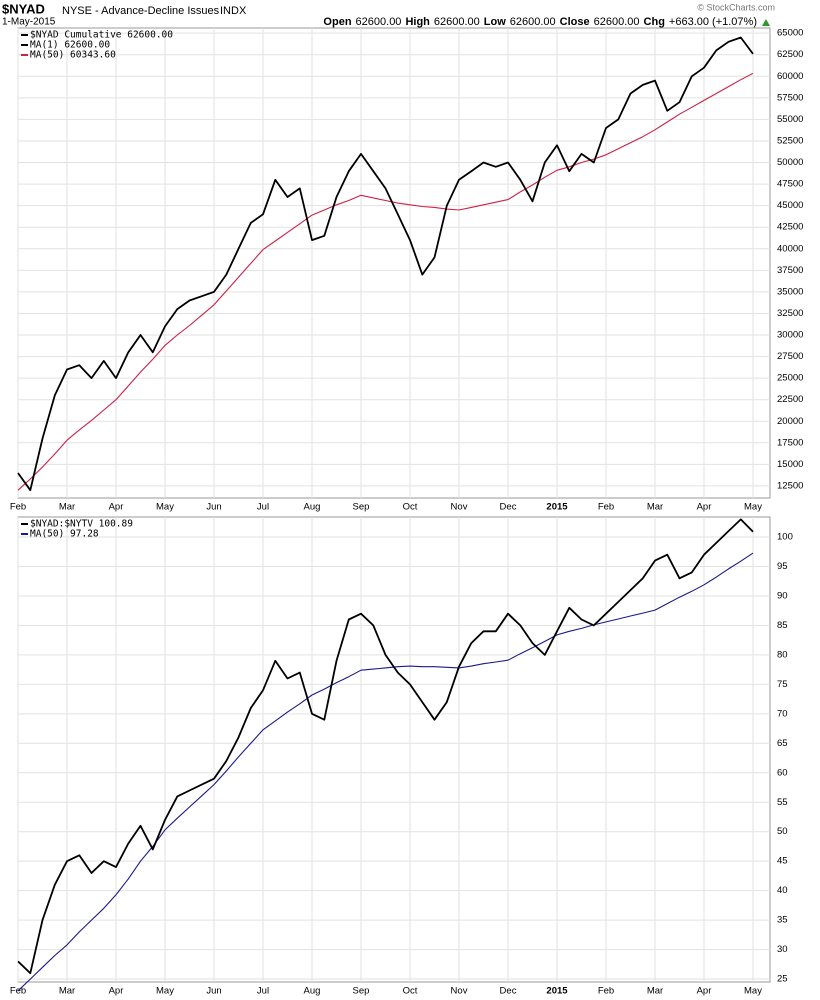  Describe the element at coordinates (782, 802) in the screenshot. I see `y-tick-label: 55` at that location.